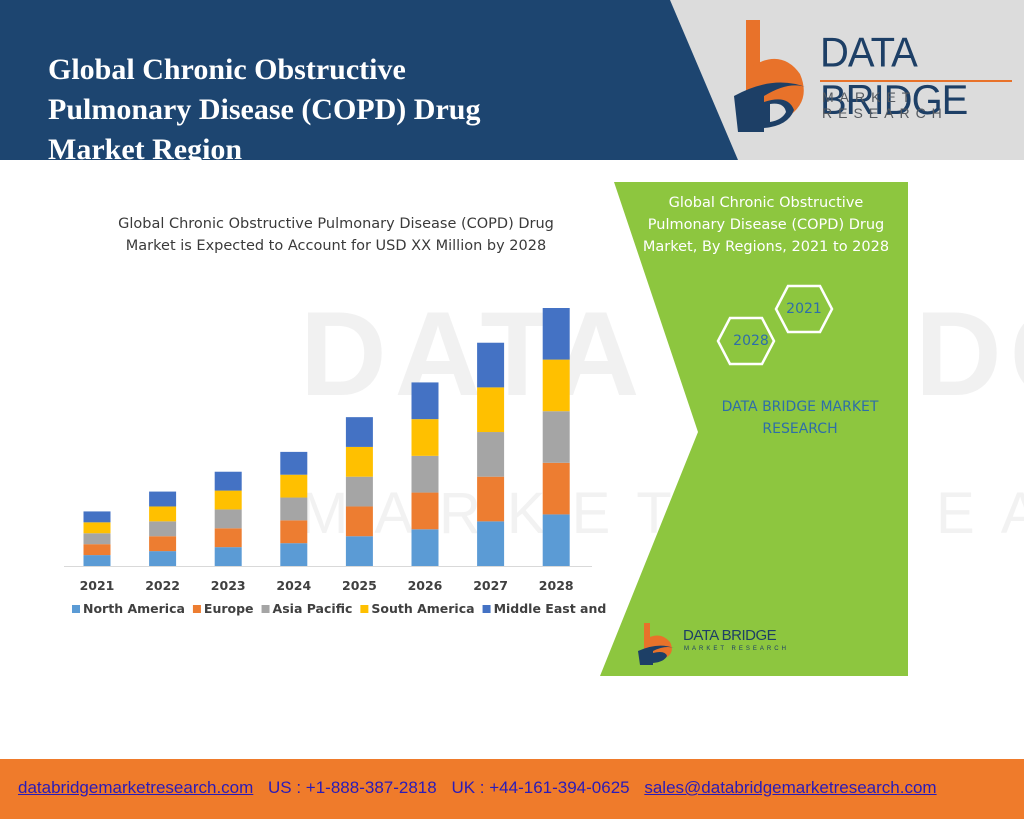 This screenshot has width=1024, height=819. What do you see at coordinates (313, 608) in the screenshot?
I see `legend-label: Asia Pacific` at bounding box center [313, 608].